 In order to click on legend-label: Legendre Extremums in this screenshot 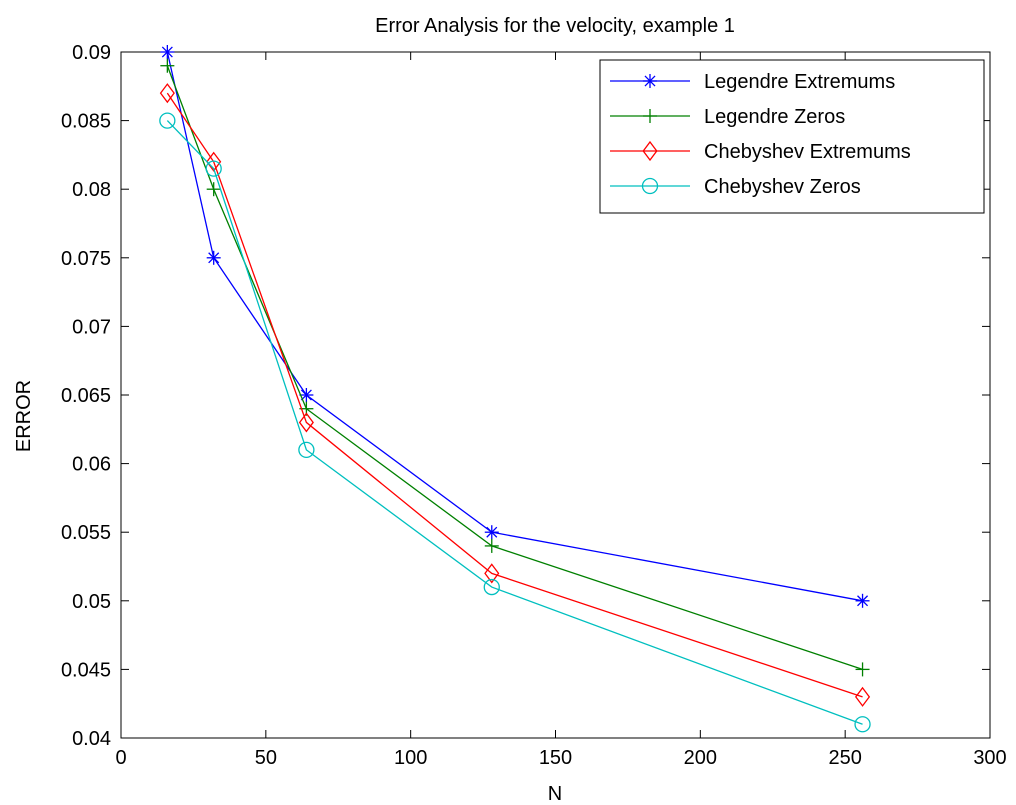, I will do `click(799, 82)`.